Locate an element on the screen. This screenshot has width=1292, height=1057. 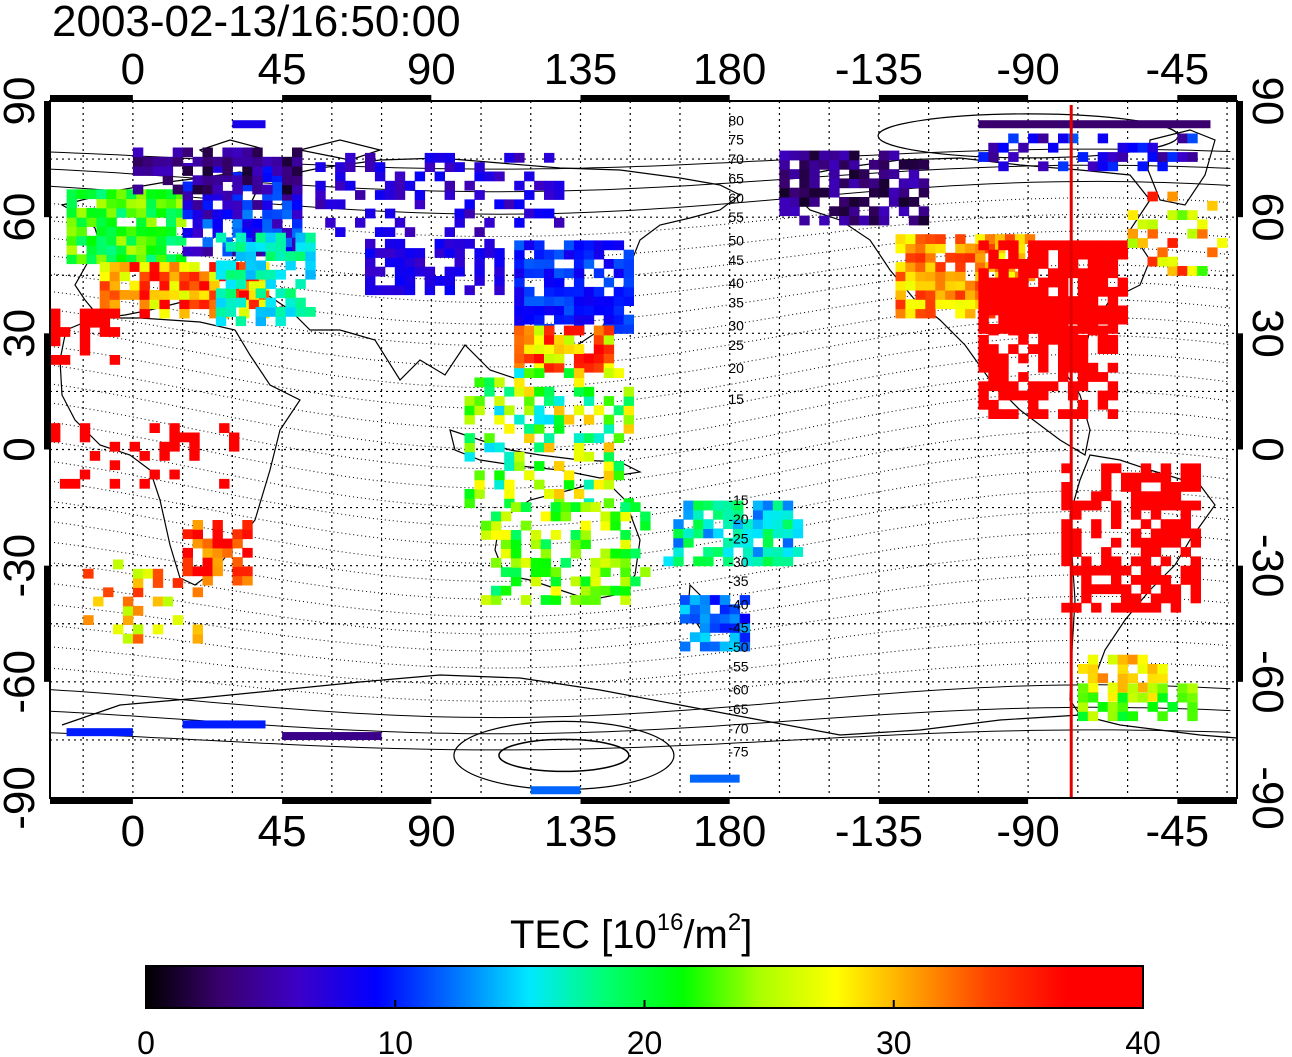
lon-tick-label: 45 is located at coordinates (282, 69).